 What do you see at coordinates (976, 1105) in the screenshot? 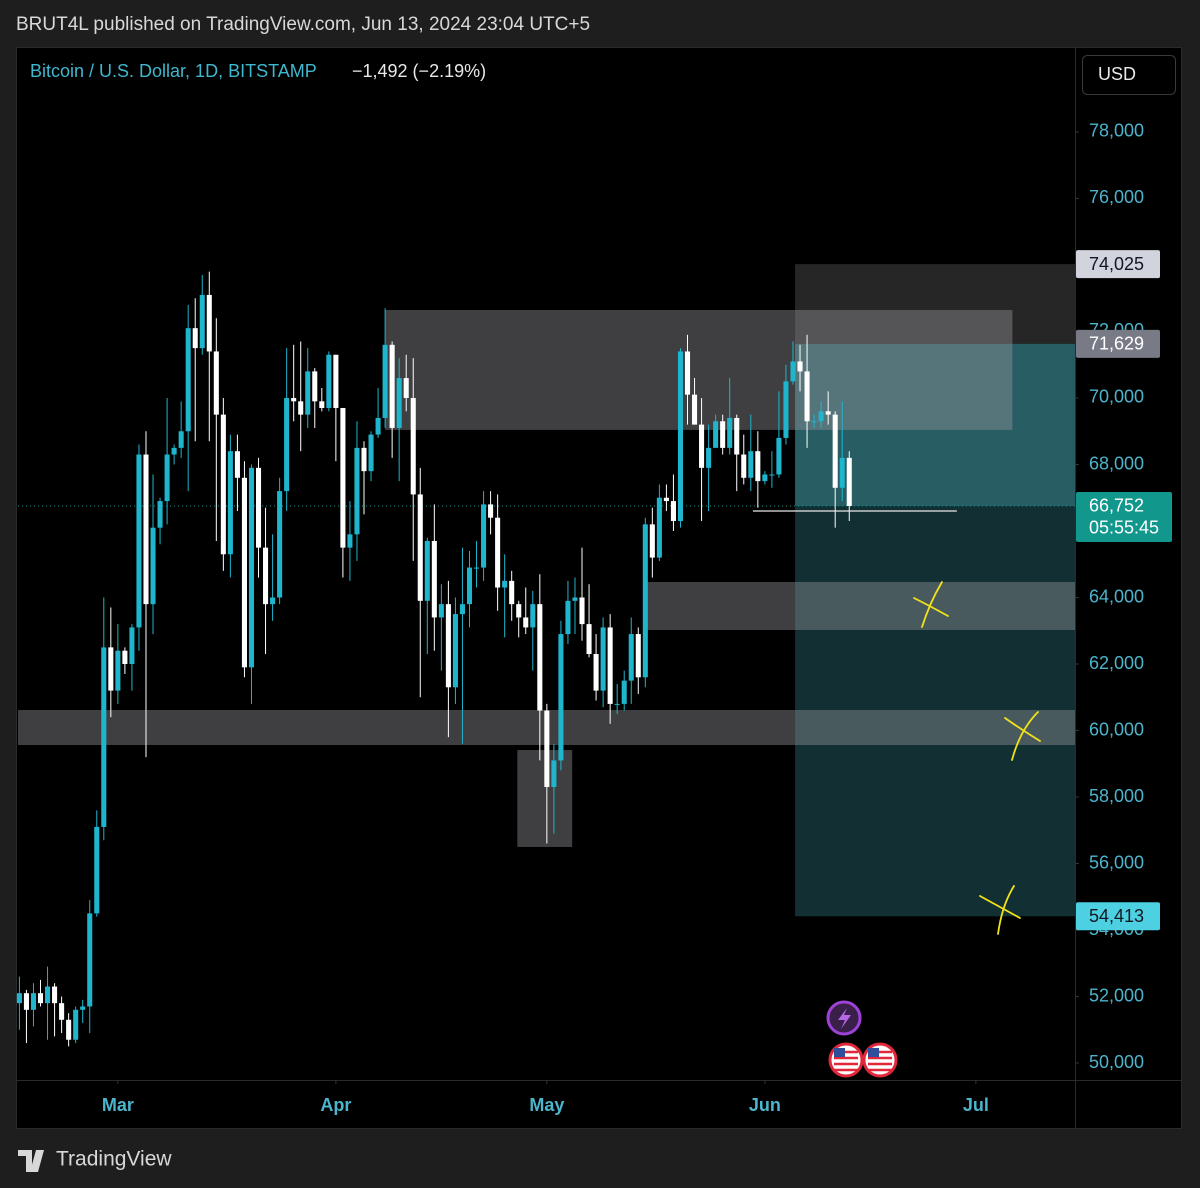
I see `x-tick-label: Jul` at bounding box center [976, 1105].